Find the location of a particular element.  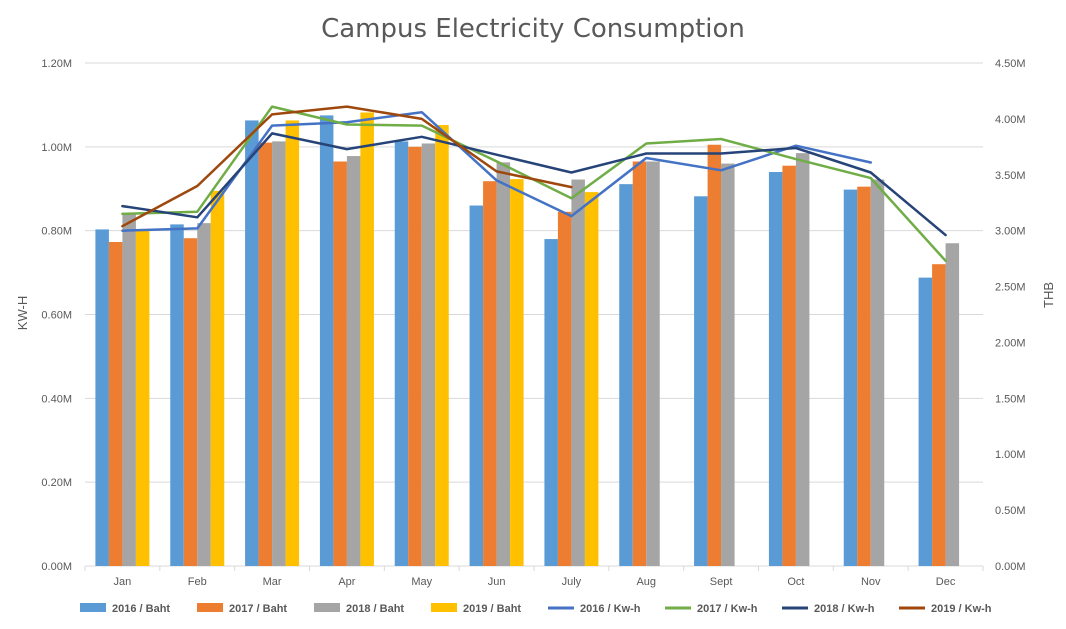

x-tick-label: Aug is located at coordinates (646, 582).